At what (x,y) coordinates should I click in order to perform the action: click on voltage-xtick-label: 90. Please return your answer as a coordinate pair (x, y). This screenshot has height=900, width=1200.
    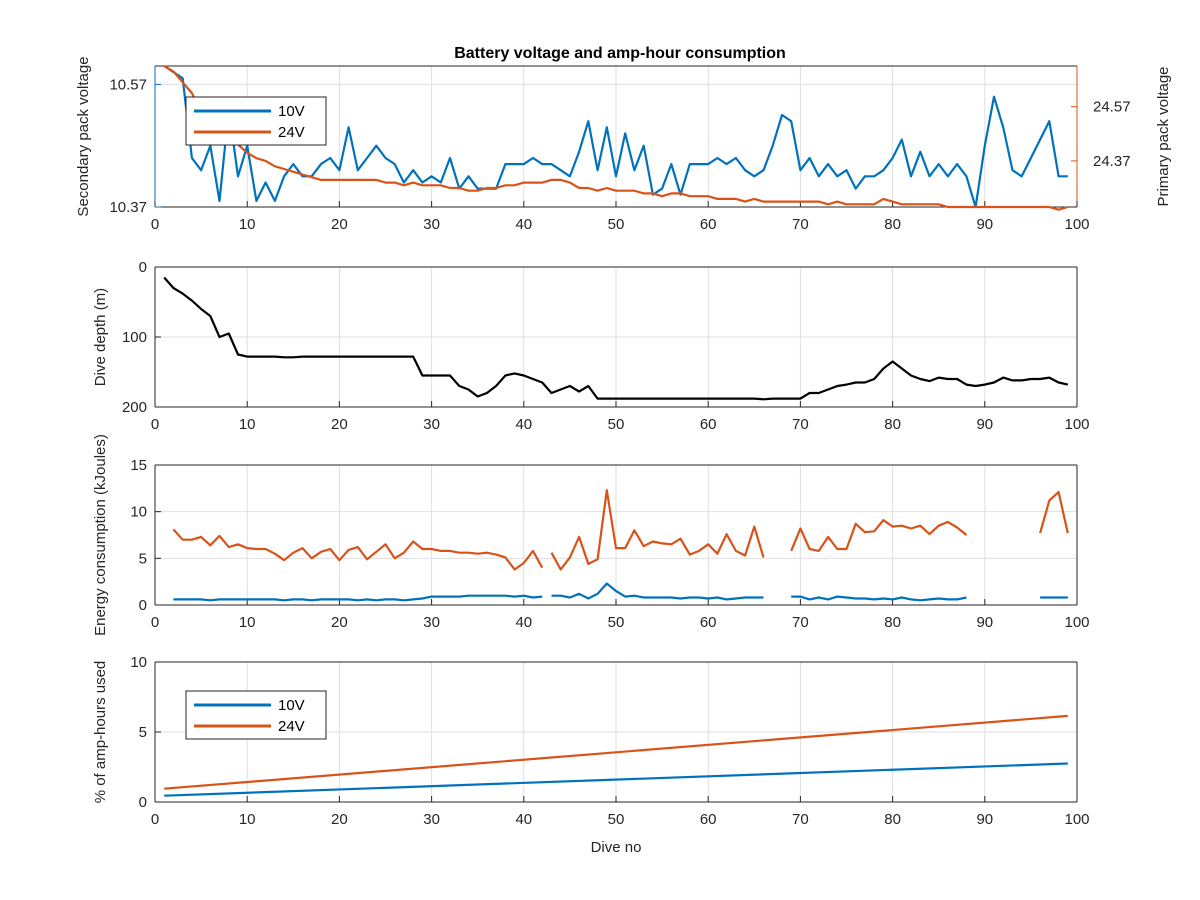
    Looking at the image, I should click on (984, 224).